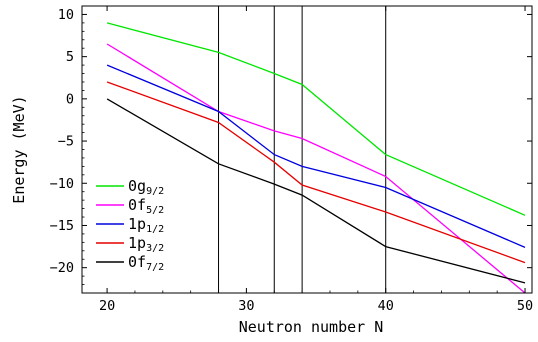  I want to click on legend-label: 1p3/2, so click(146, 244).